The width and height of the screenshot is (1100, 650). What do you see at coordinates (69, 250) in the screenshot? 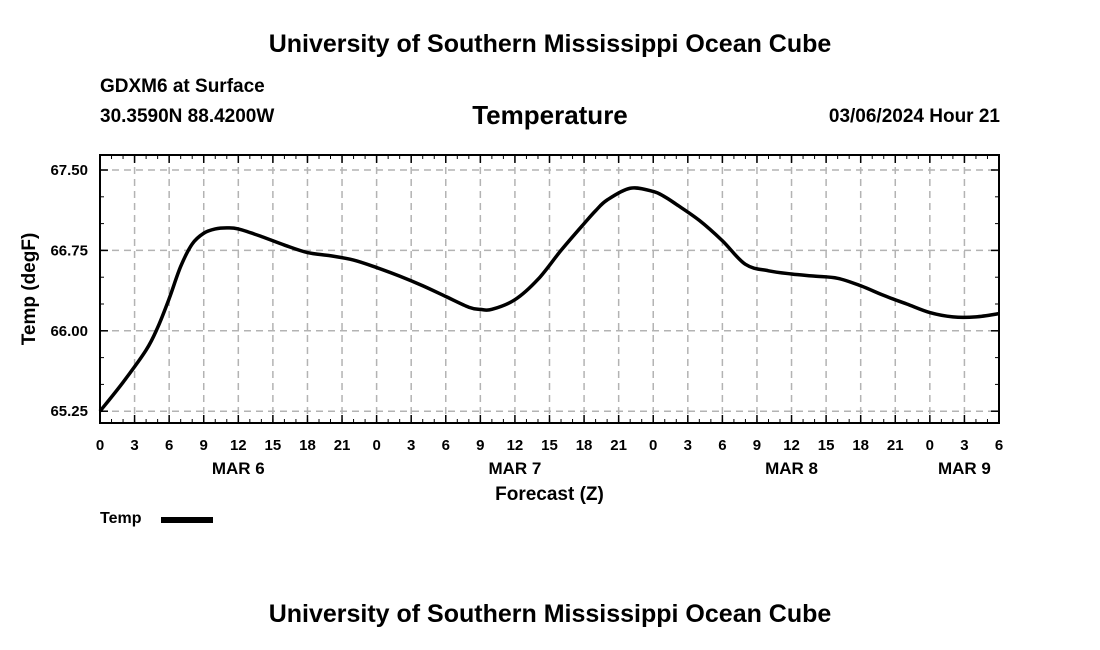
I see `y-tick-label: 66.75` at bounding box center [69, 250].